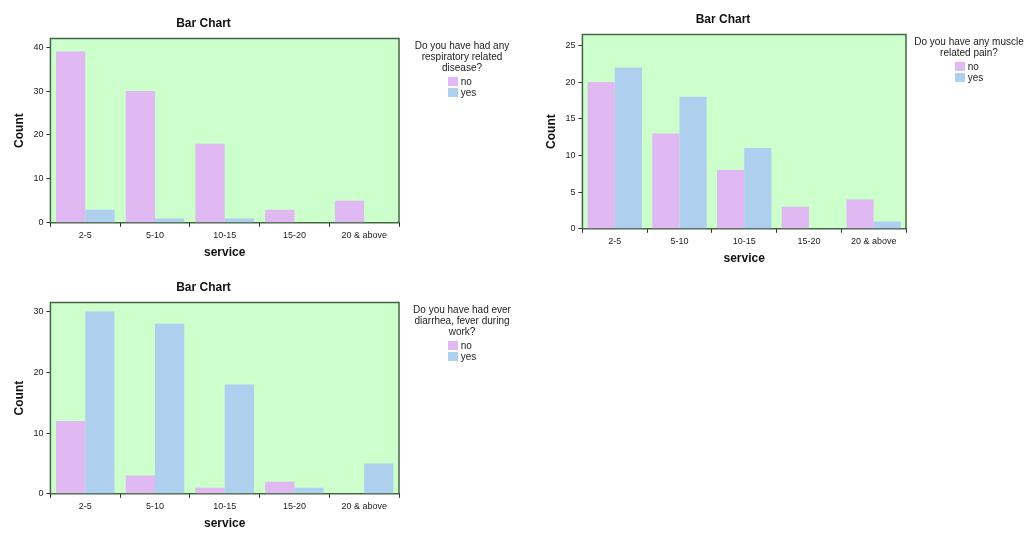  Describe the element at coordinates (462, 320) in the screenshot. I see `legend-title: Do you have had ever diarrhea, fever during work?` at that location.